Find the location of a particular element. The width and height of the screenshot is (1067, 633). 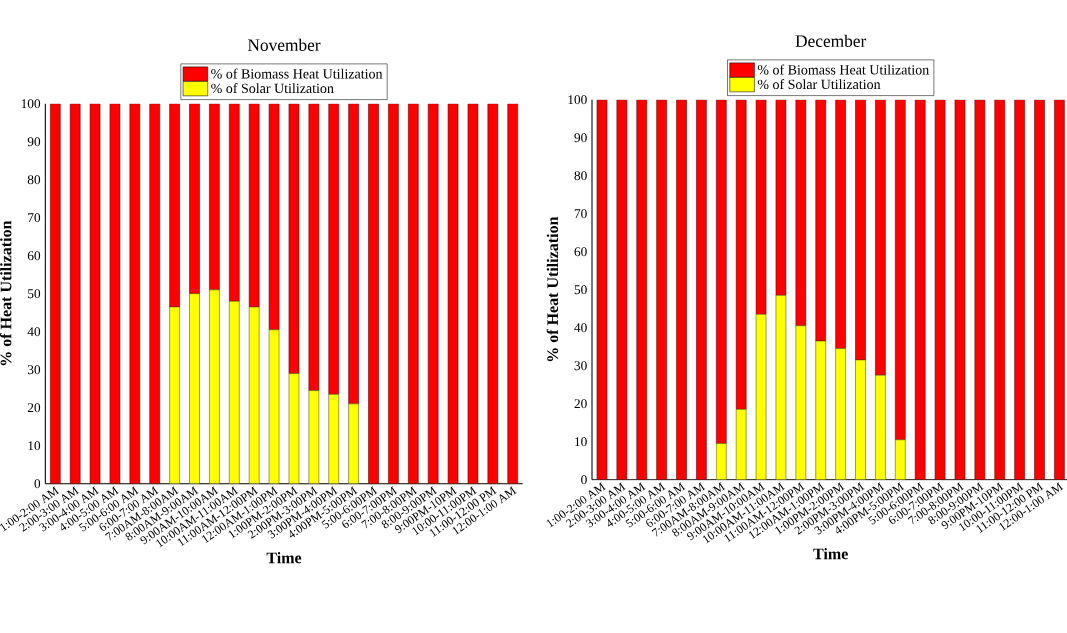

chart-title: November is located at coordinates (284, 44).